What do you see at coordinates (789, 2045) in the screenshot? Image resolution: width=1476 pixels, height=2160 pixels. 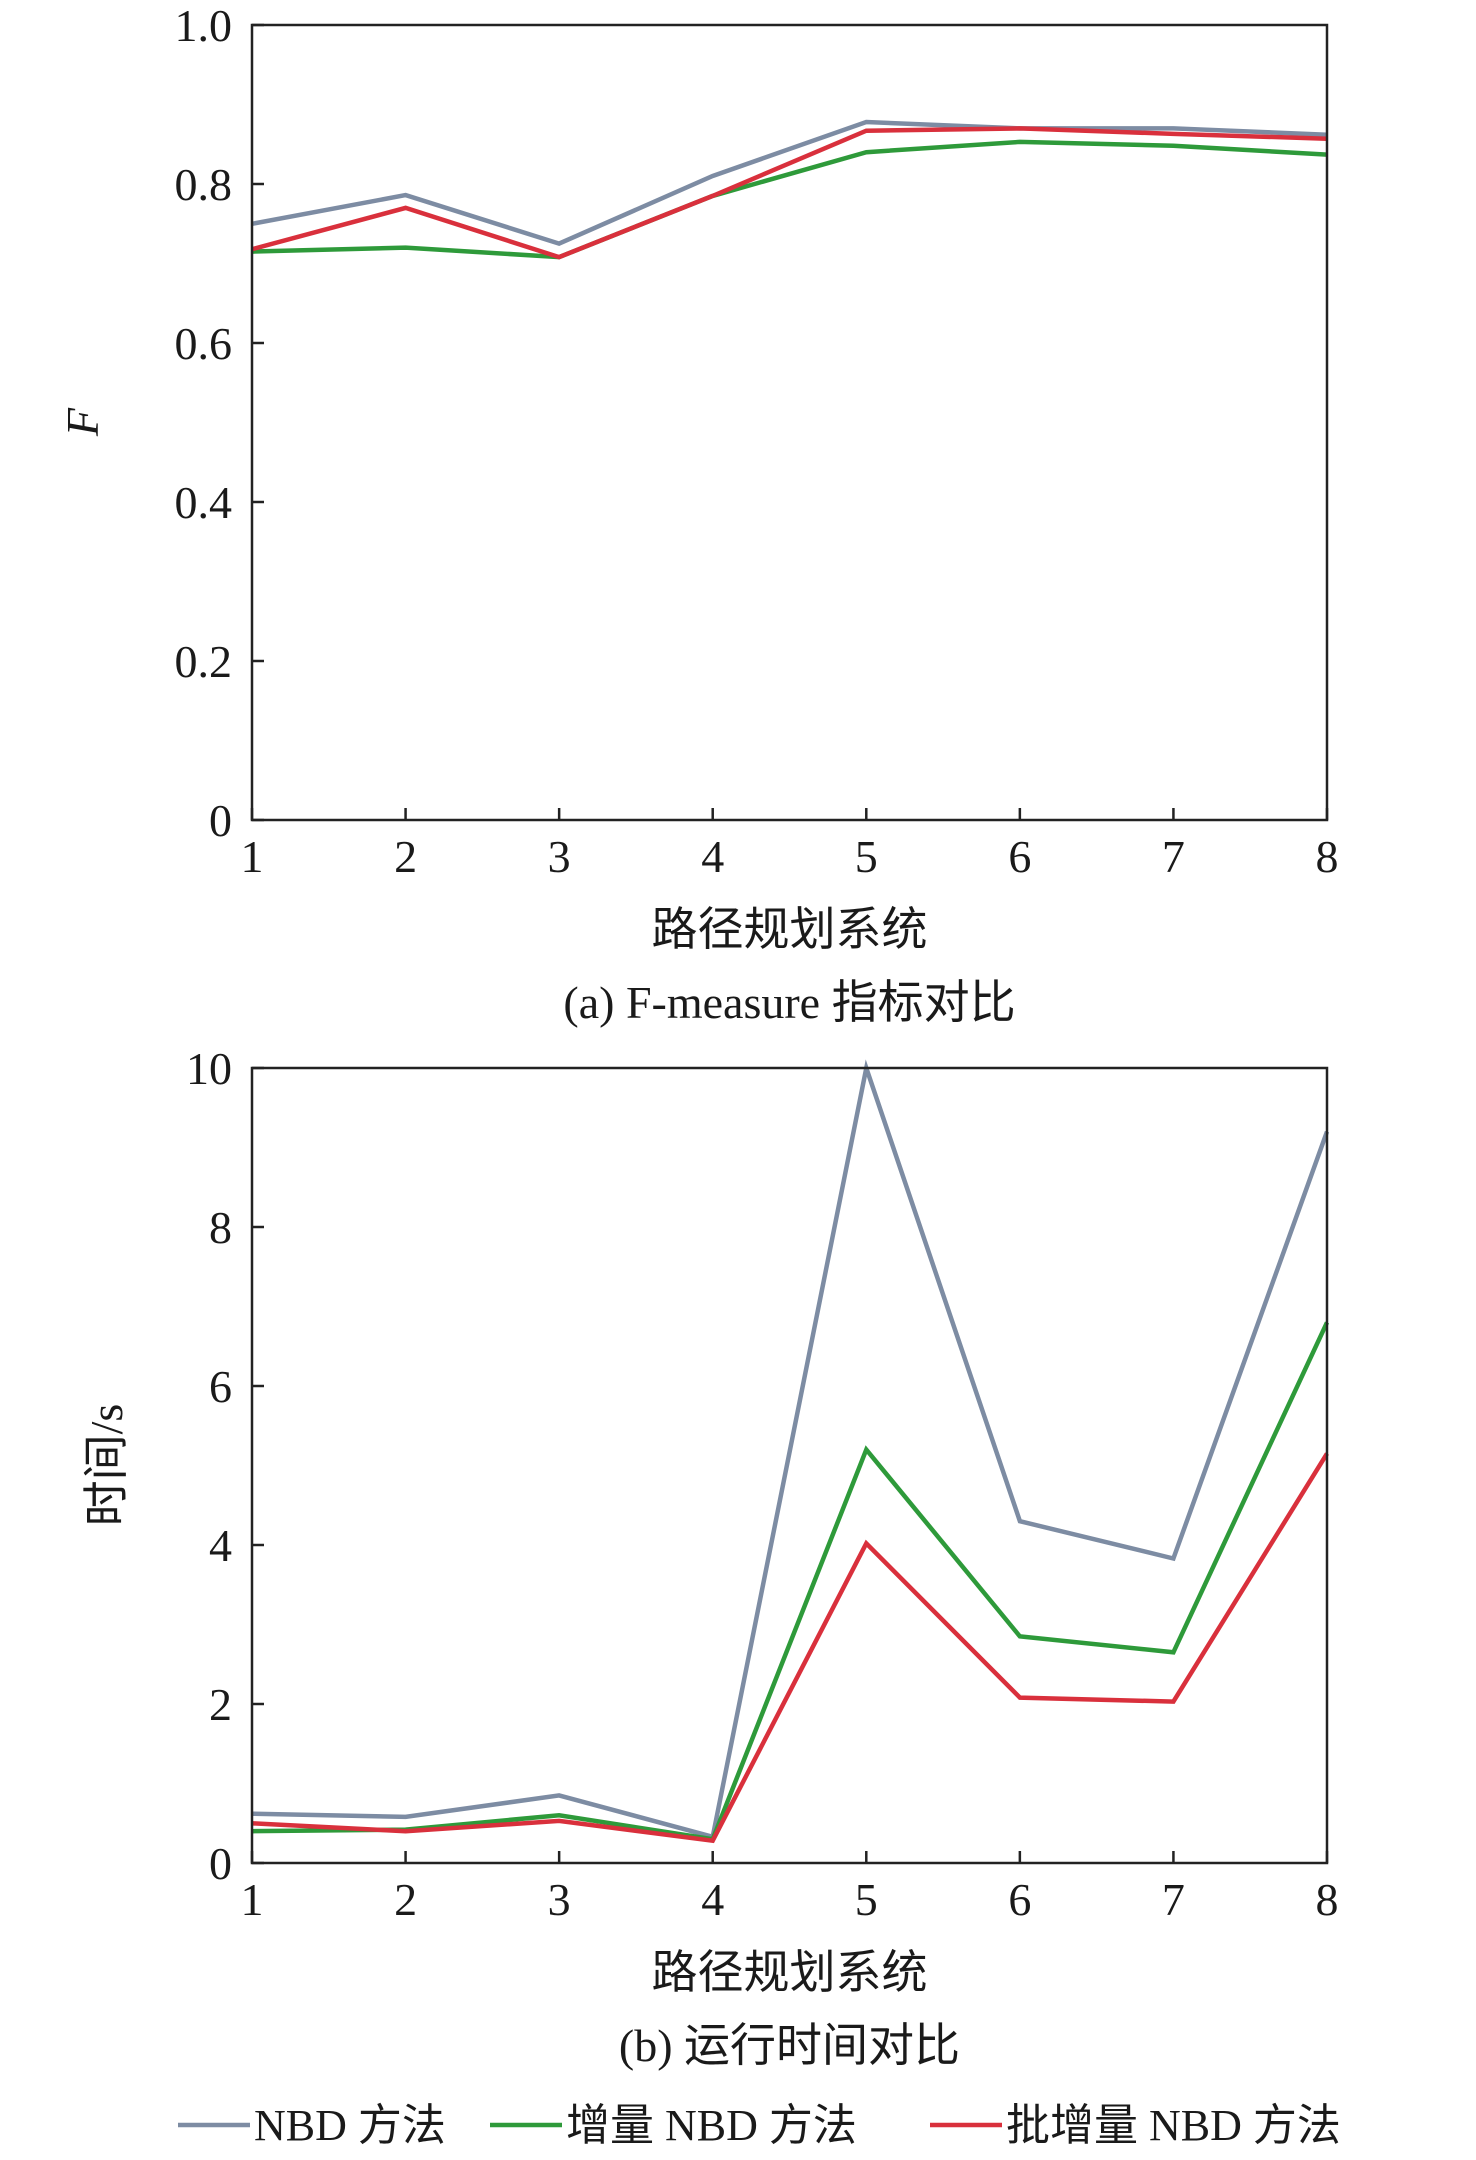 I see `panel-b-caption: (b) 运行时间对比` at bounding box center [789, 2045].